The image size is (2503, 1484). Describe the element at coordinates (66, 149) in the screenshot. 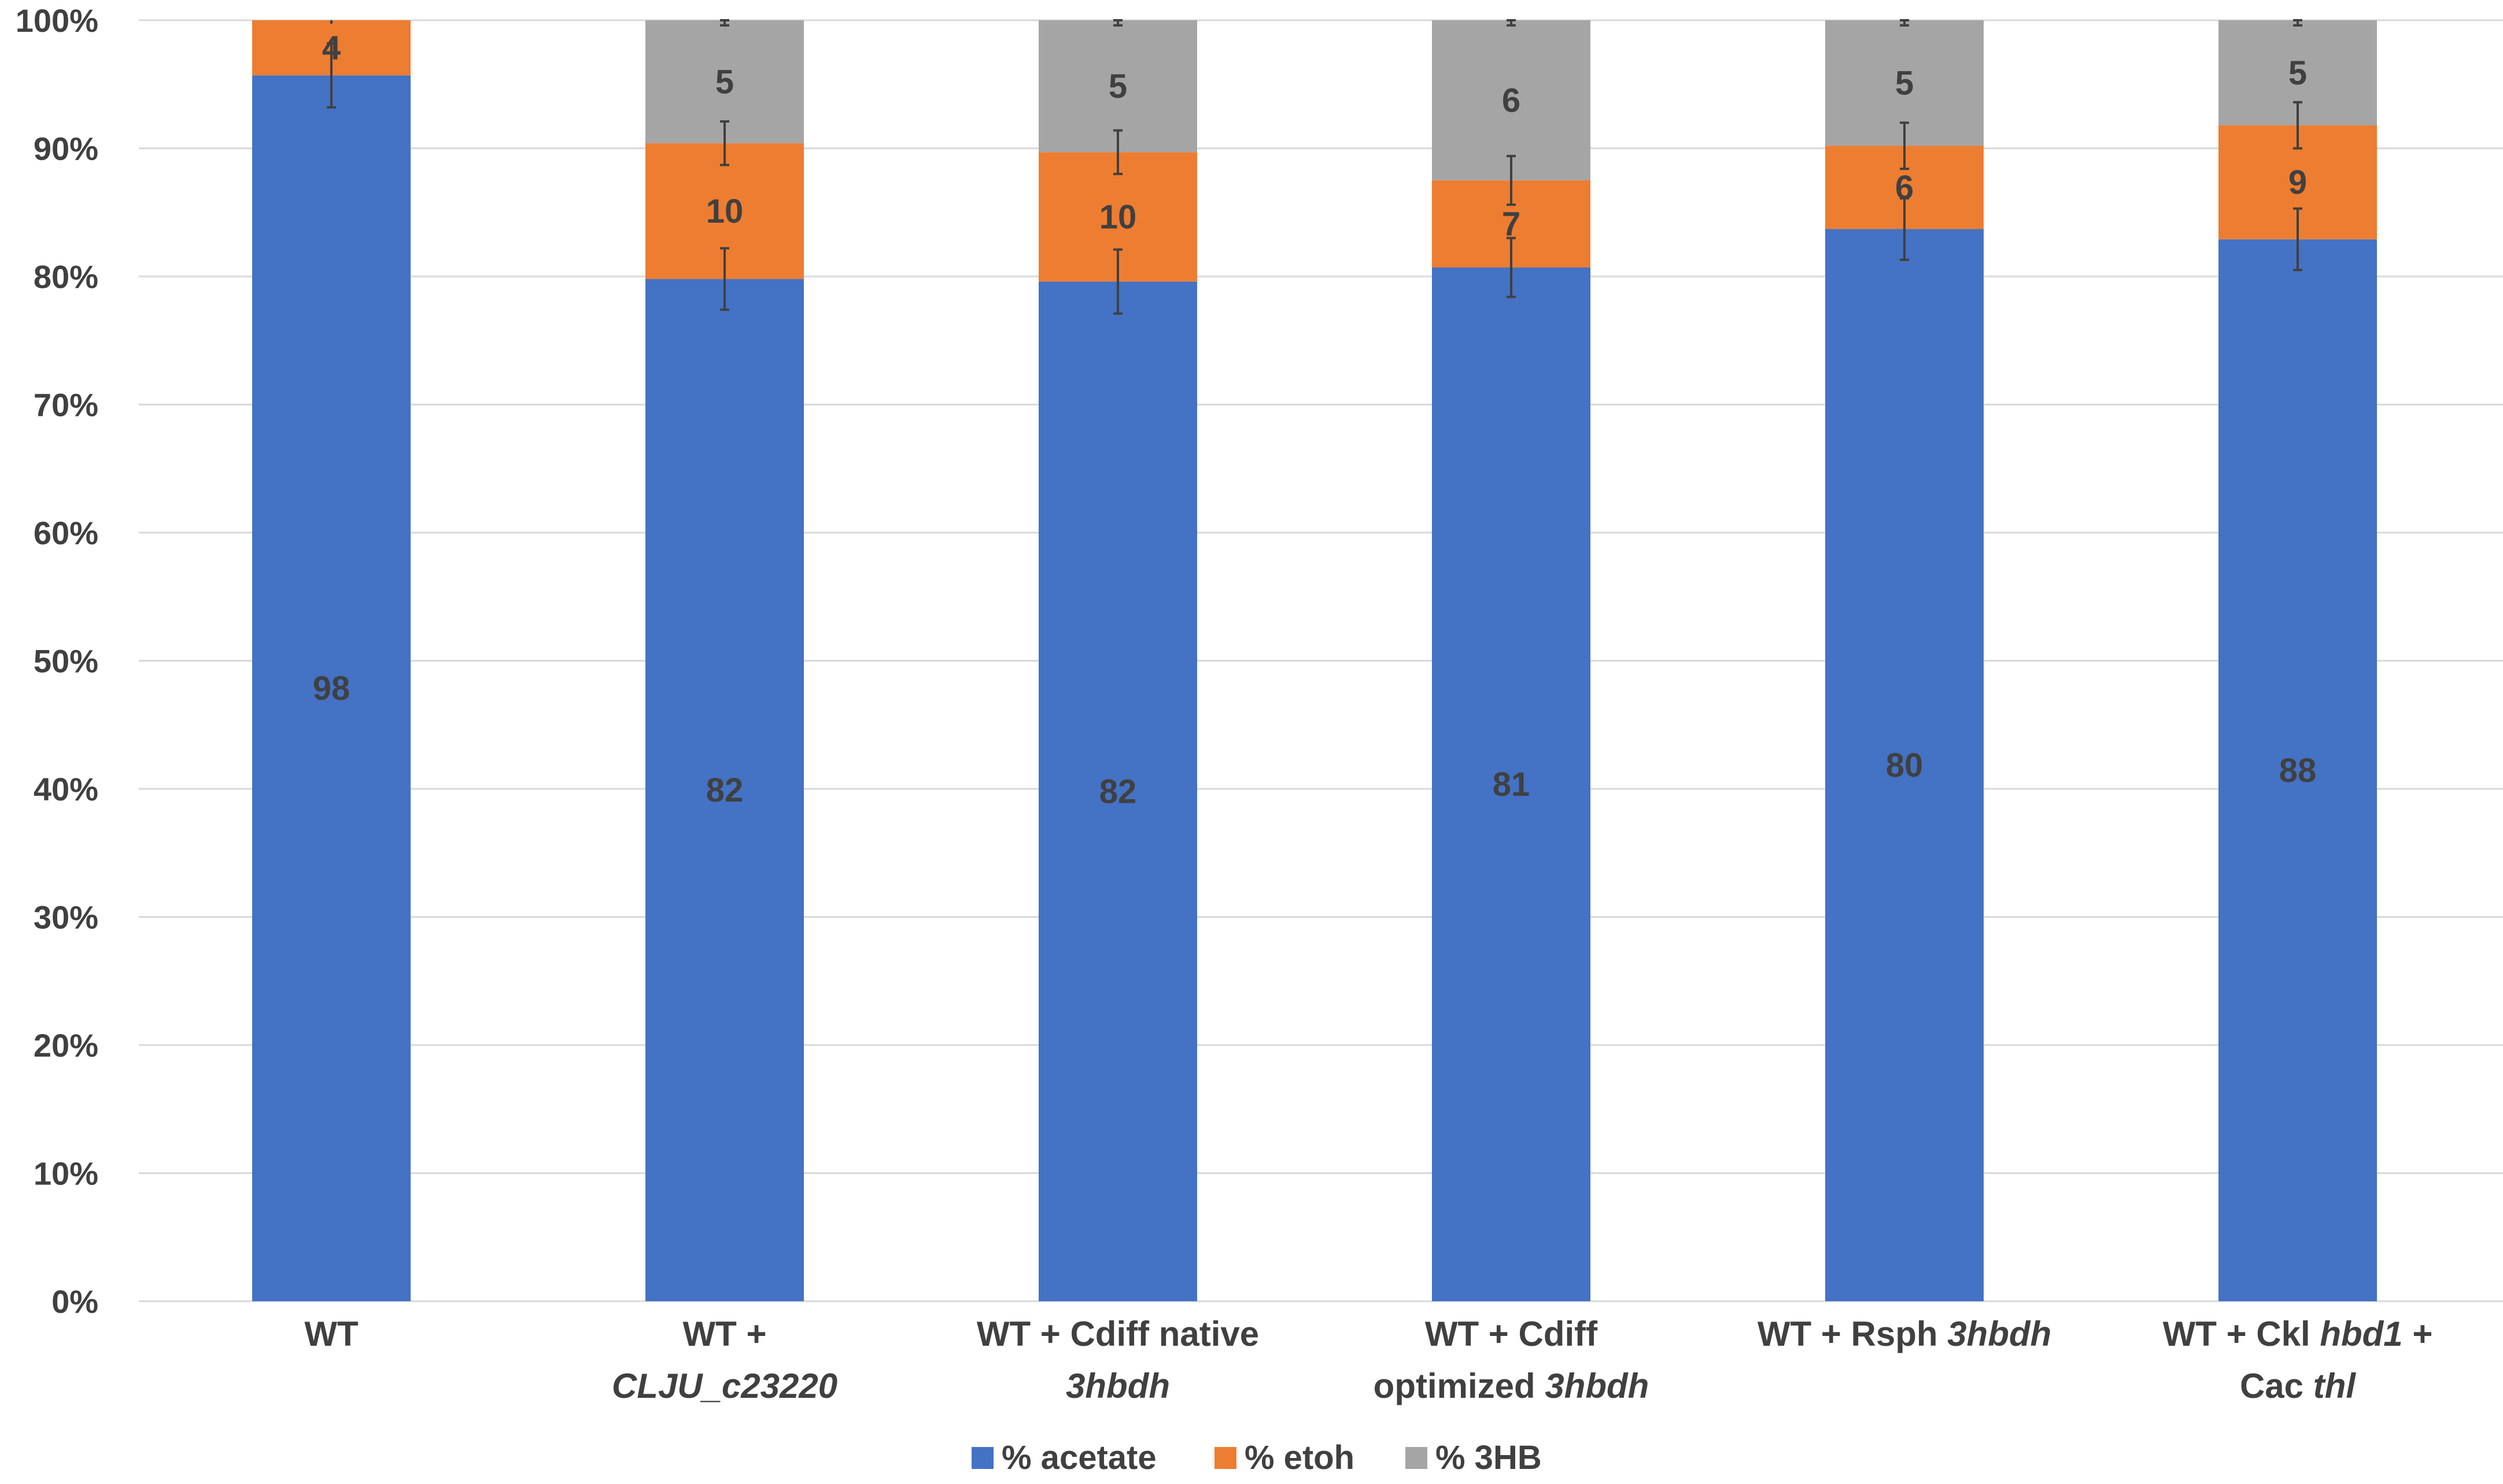

I see `y-tick-label: 90%` at that location.